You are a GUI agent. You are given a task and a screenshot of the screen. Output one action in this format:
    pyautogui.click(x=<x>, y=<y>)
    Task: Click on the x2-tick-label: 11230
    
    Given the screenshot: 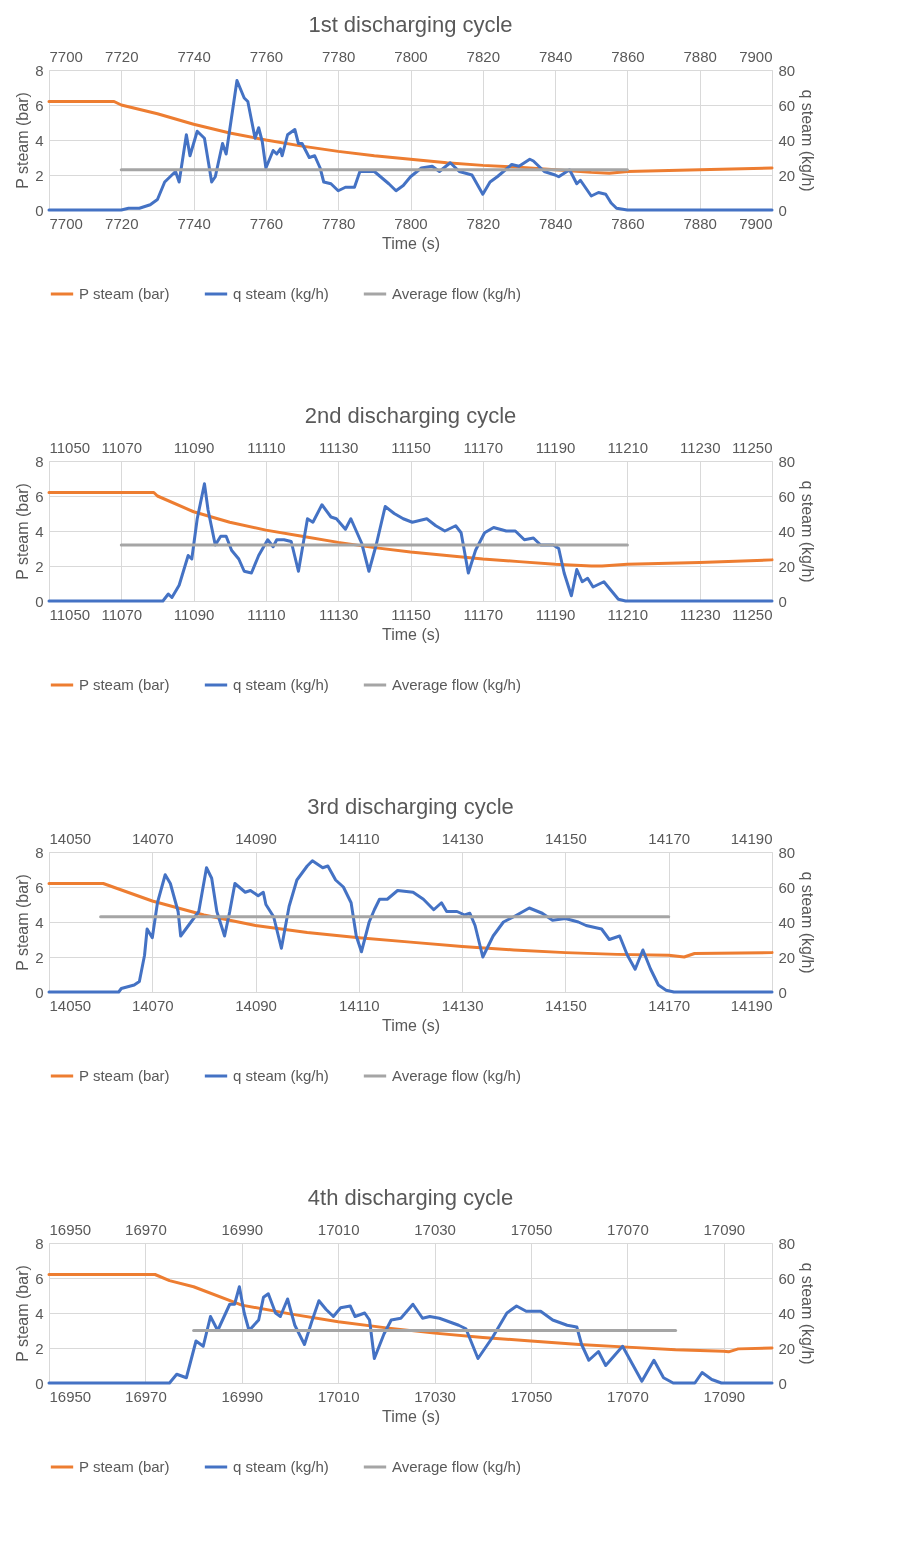 What is the action you would take?
    pyautogui.click(x=700, y=447)
    